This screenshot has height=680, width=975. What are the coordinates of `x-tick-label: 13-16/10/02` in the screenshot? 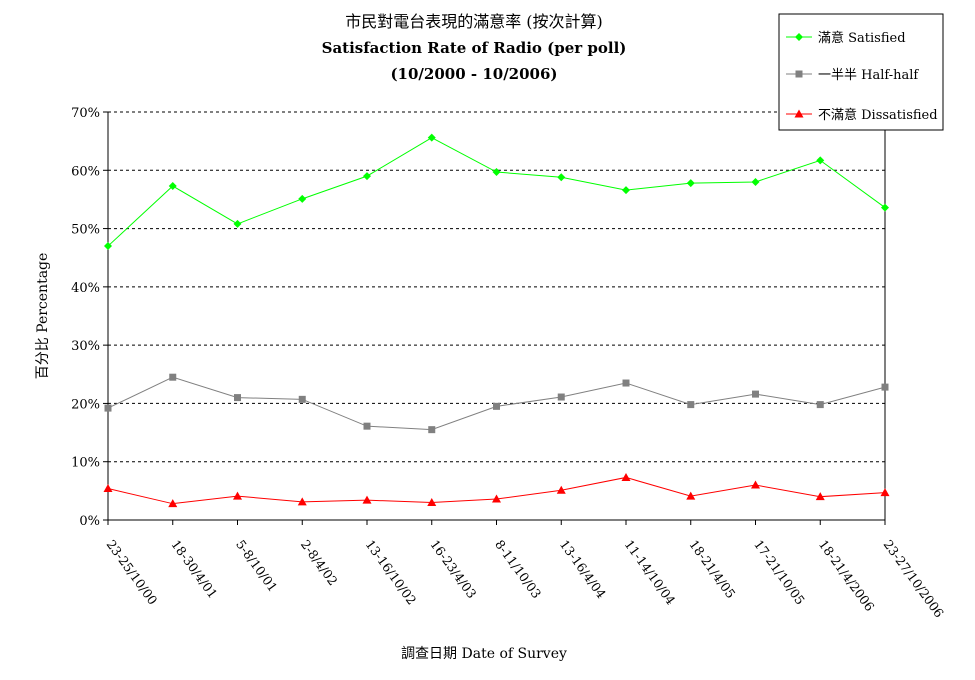 It's located at (391, 572).